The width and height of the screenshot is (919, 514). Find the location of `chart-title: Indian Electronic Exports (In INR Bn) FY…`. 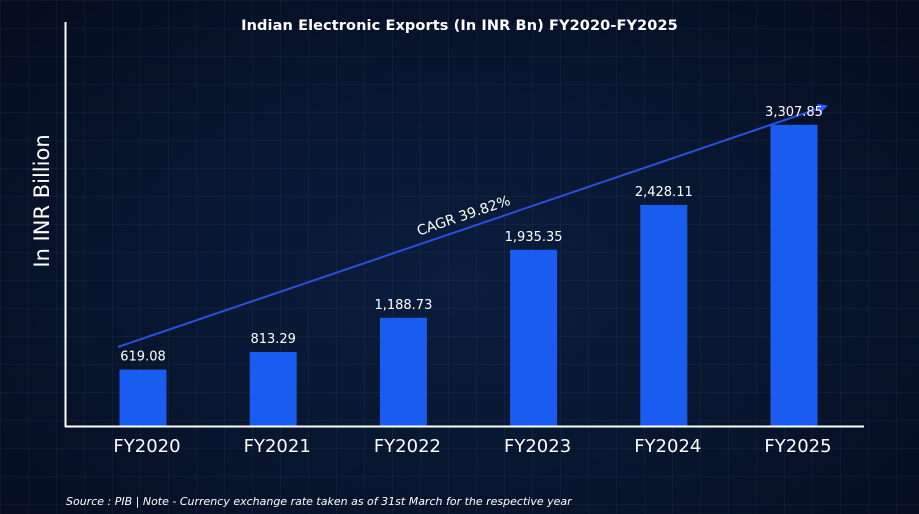

chart-title: Indian Electronic Exports (In INR Bn) FY… is located at coordinates (459, 26).